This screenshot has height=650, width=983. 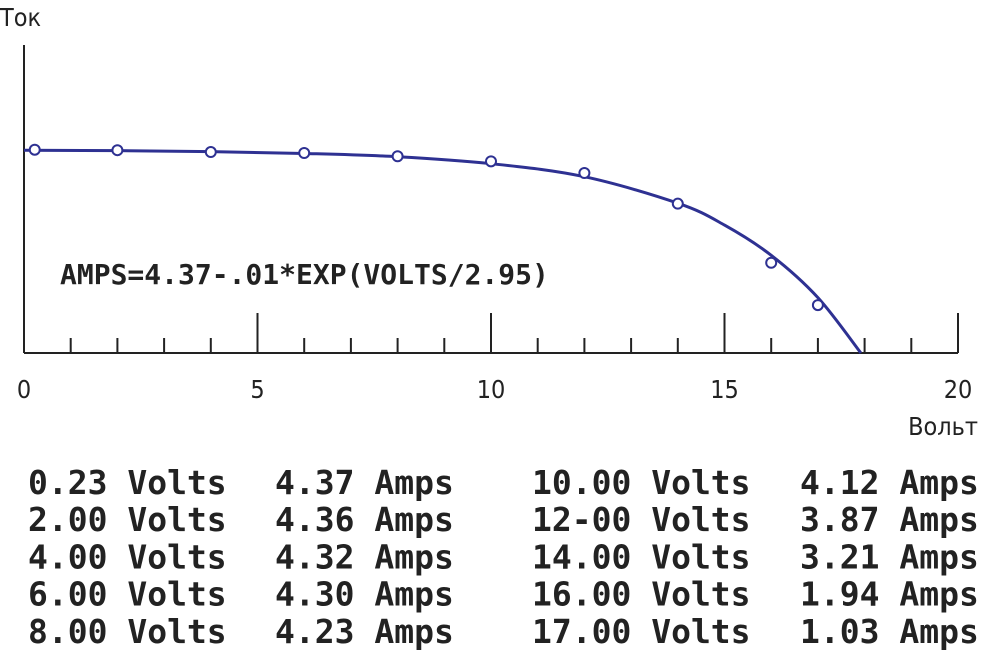 What do you see at coordinates (641, 556) in the screenshot?
I see `table-cell: 14.00 Volts` at bounding box center [641, 556].